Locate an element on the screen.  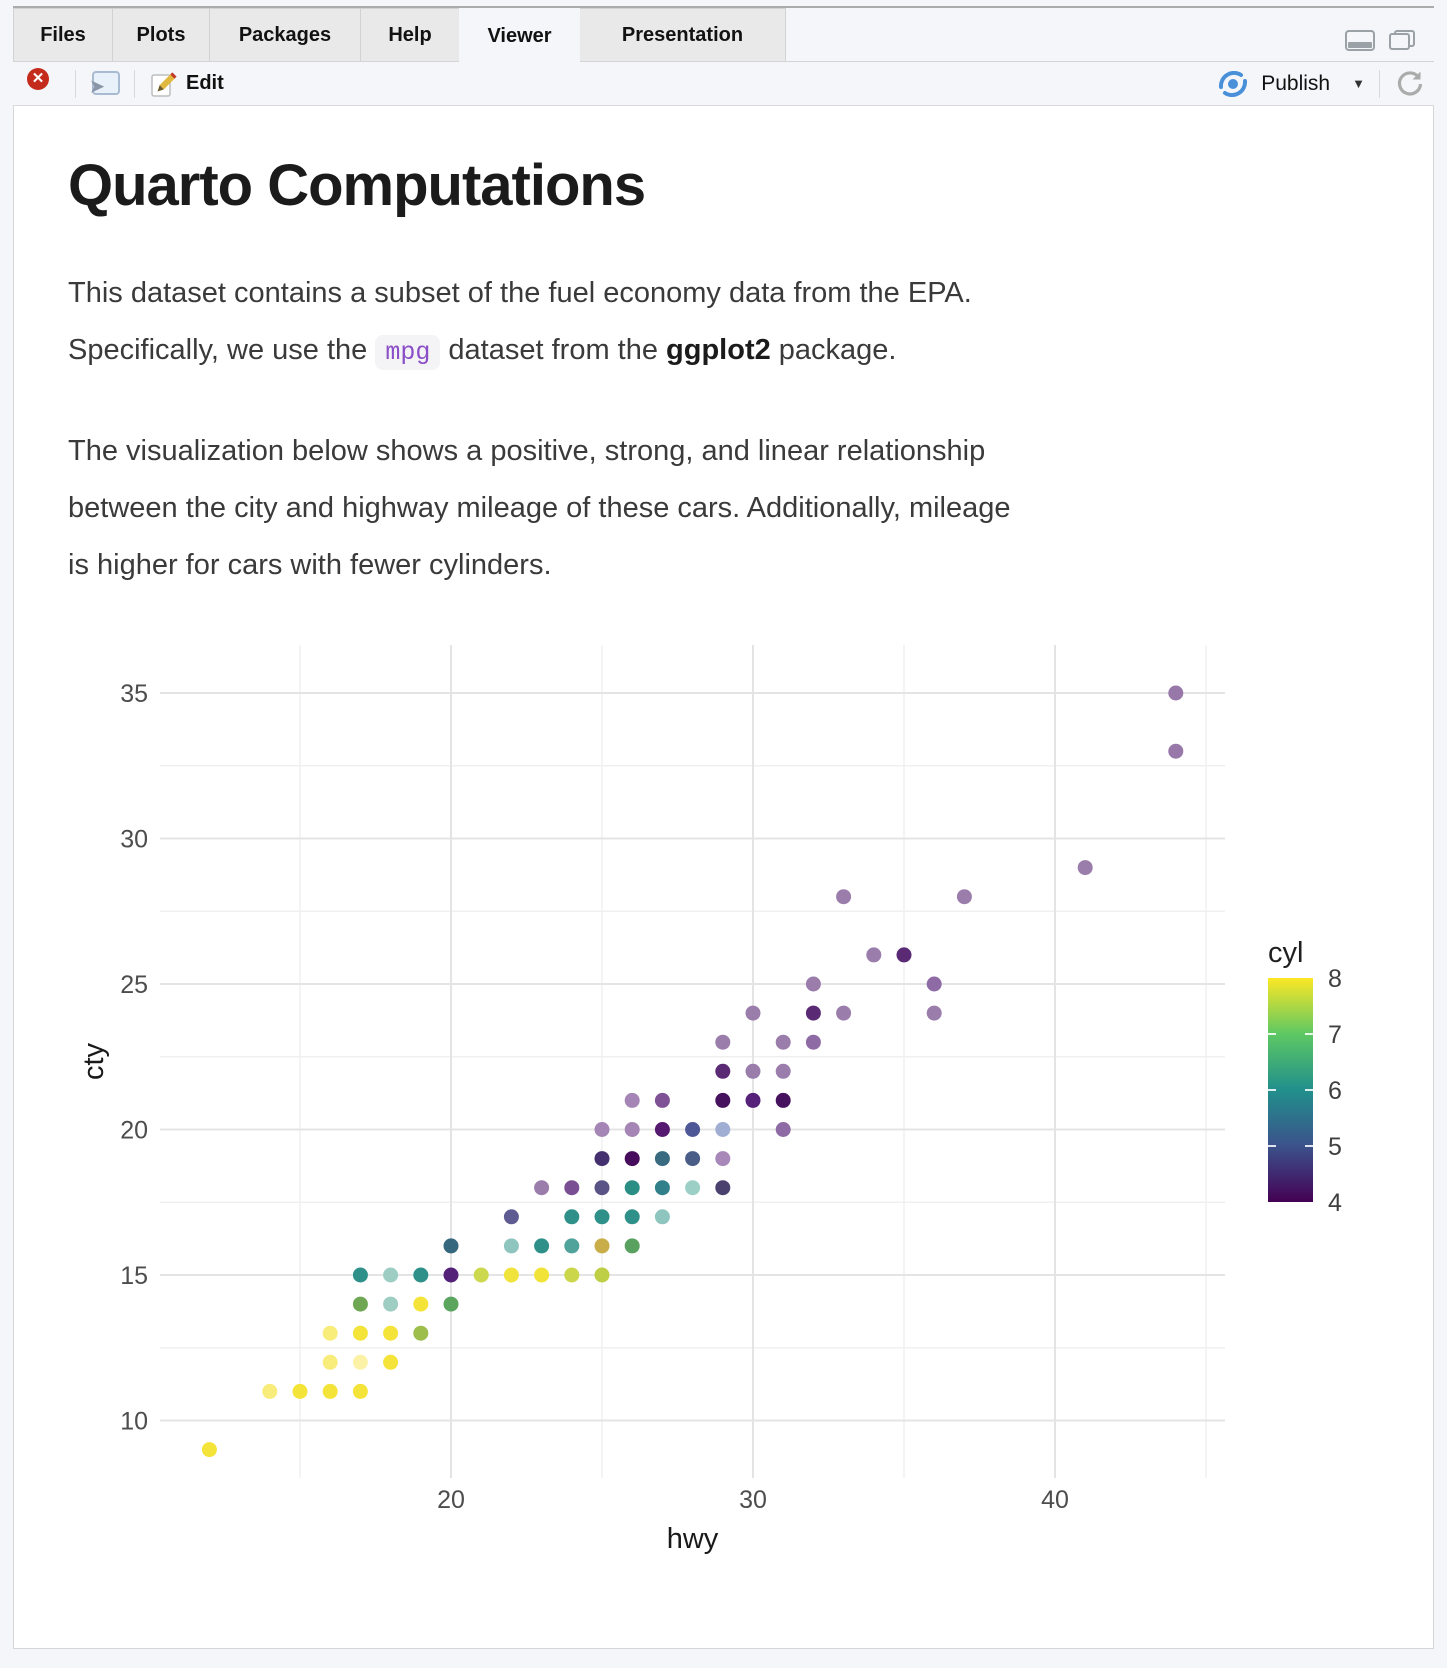
red-x-icon: ✕ is located at coordinates (38, 78).